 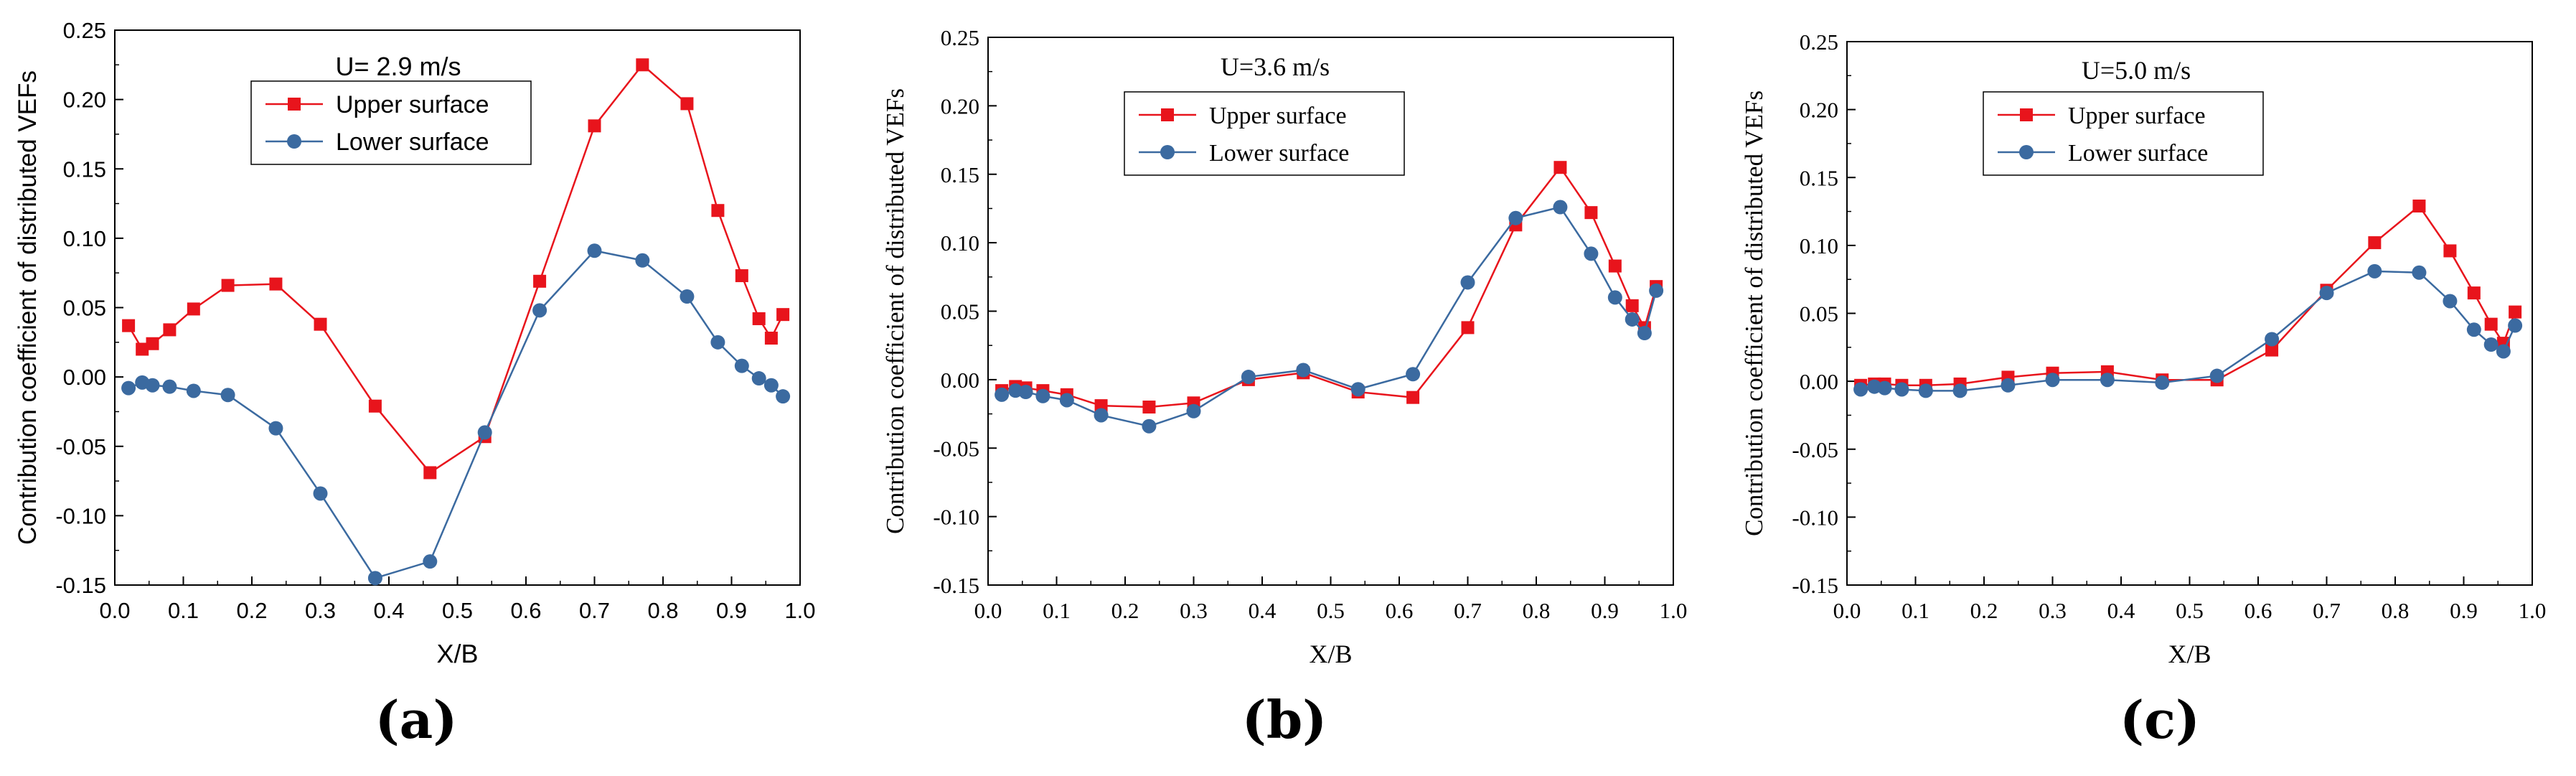 I want to click on speed-annotation: U= 2.9 m/s, so click(x=398, y=66).